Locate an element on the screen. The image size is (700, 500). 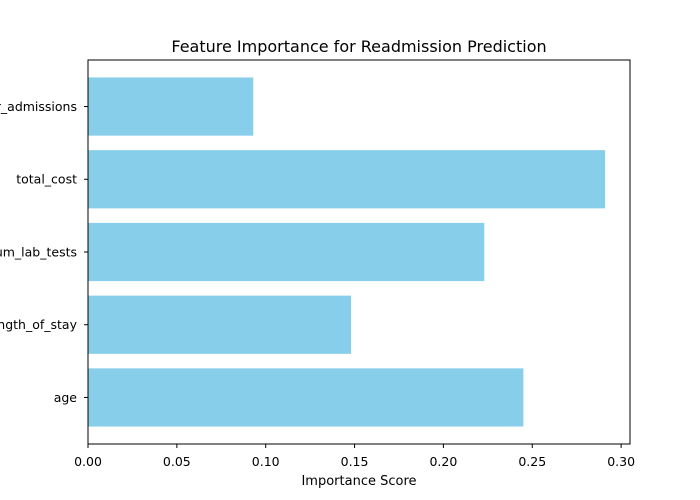
y-tick-label: prior_admissions is located at coordinates (38, 106).